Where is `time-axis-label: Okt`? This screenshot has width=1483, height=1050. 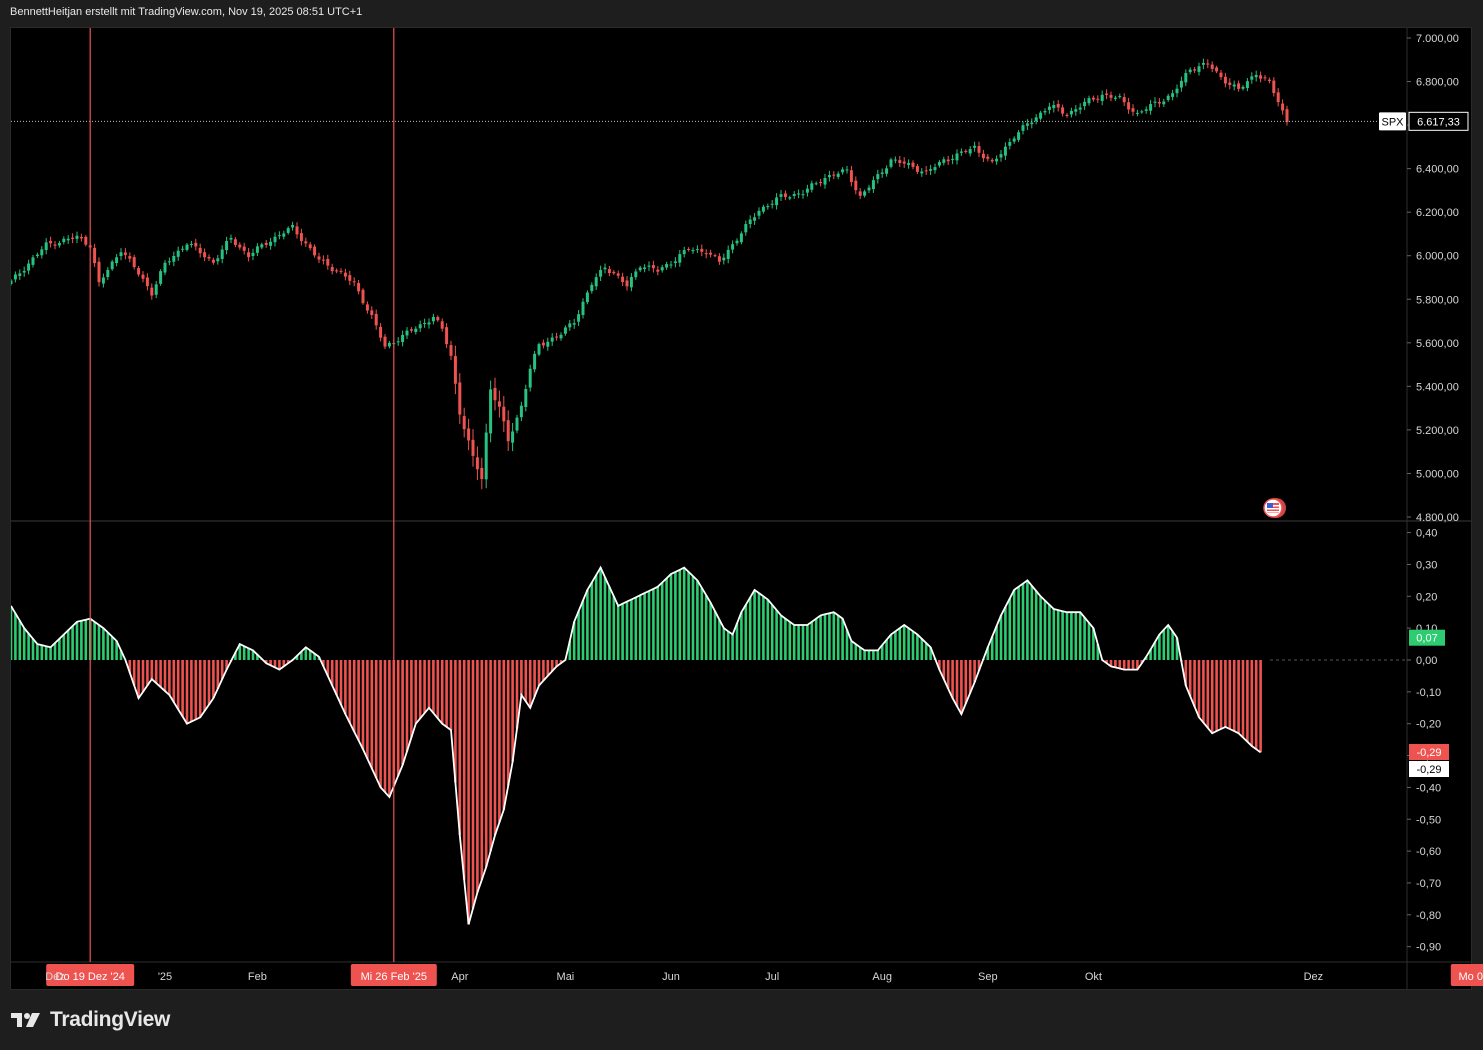 time-axis-label: Okt is located at coordinates (1093, 977).